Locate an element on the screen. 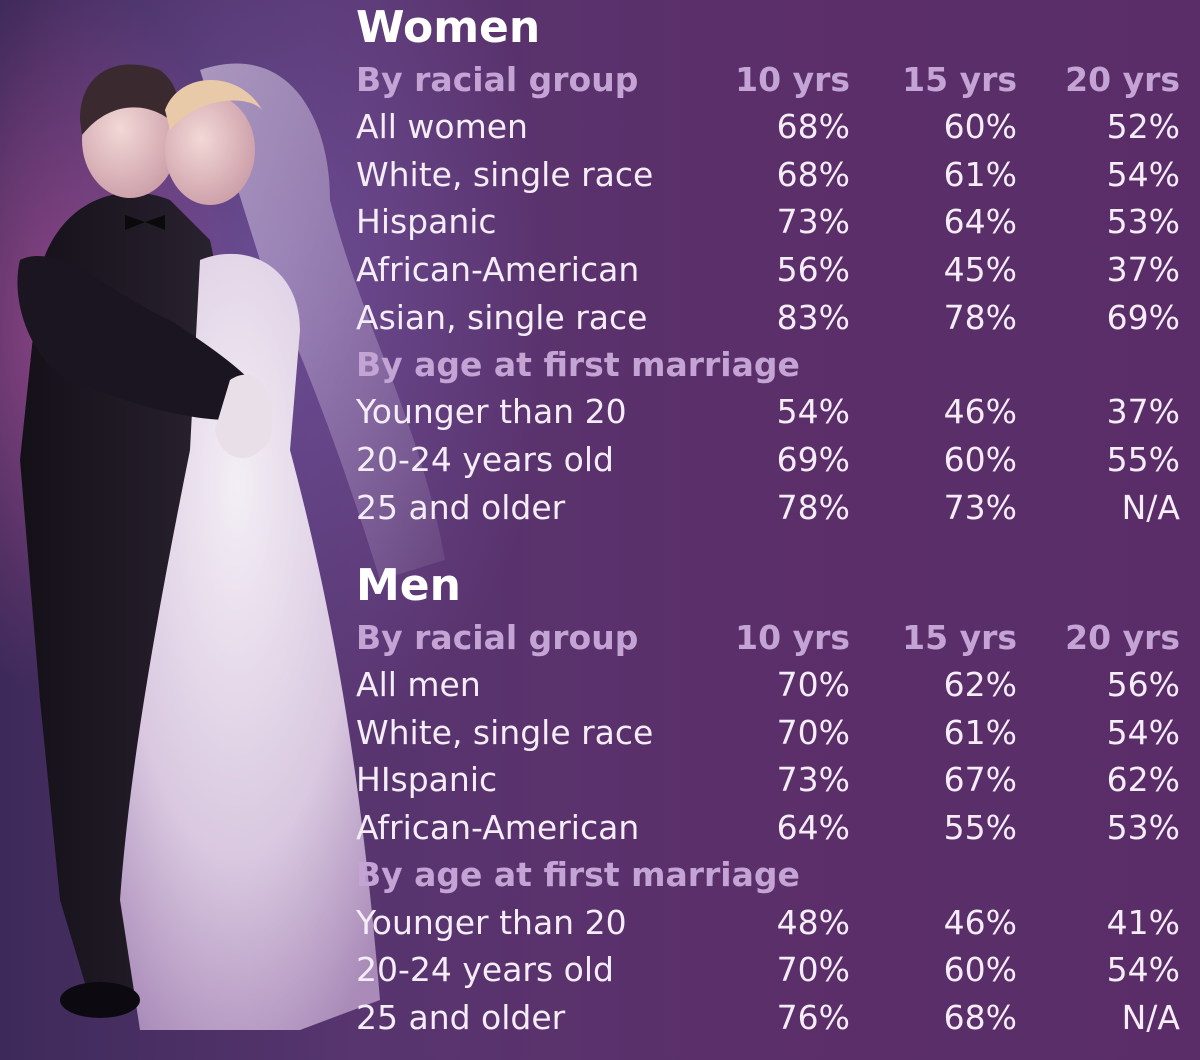 The height and width of the screenshot is (1060, 1200). row-label: Asian, single race is located at coordinates (502, 317).